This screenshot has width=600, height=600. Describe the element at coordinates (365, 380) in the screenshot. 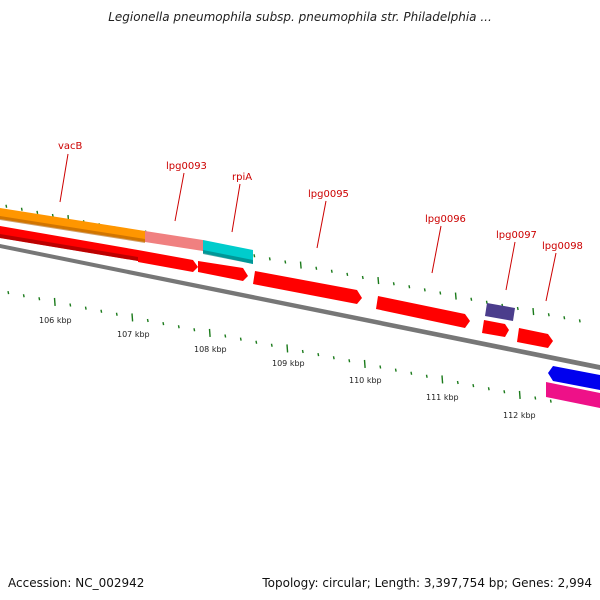

I see `scale-label: 110 kbp` at that location.